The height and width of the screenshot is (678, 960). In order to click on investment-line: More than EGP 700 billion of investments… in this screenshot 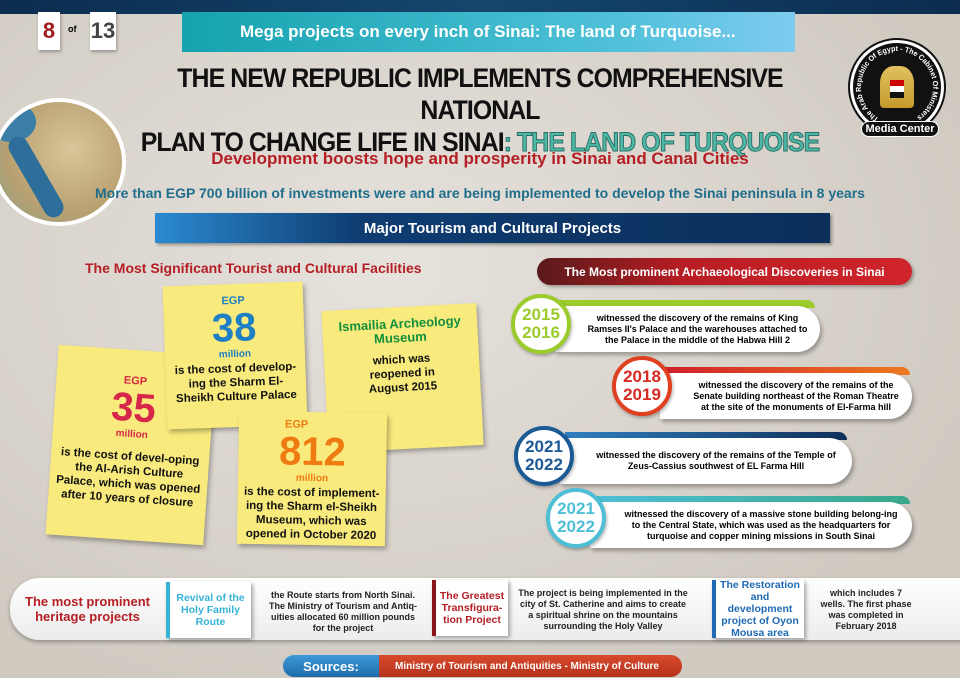, I will do `click(480, 193)`.